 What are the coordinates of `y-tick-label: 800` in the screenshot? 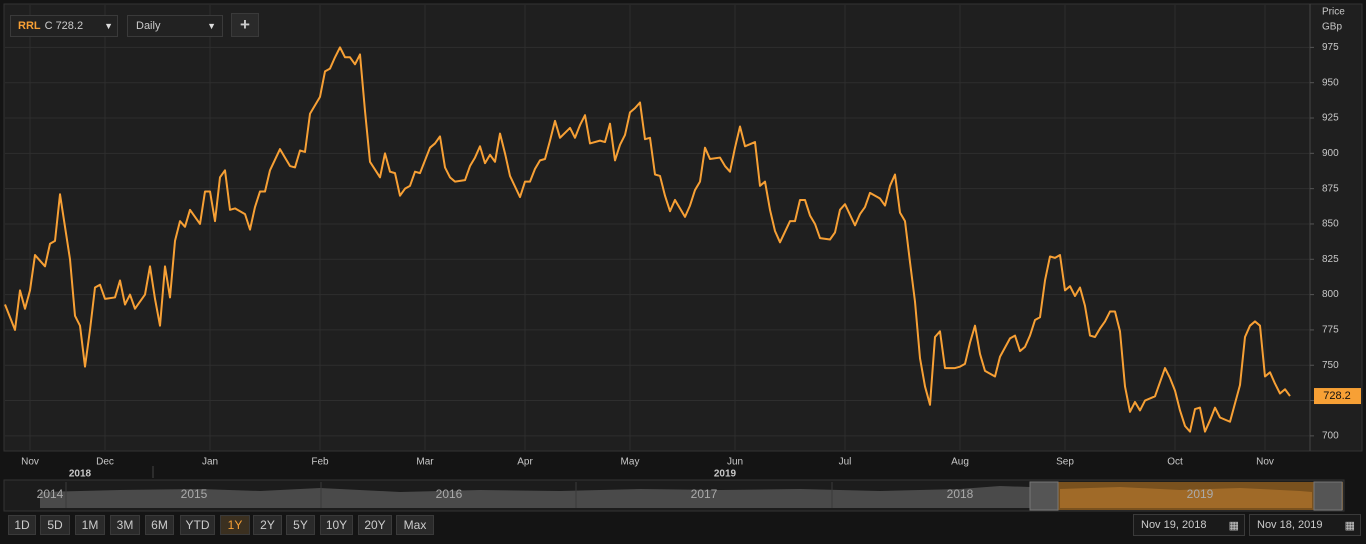 It's located at (1330, 294).